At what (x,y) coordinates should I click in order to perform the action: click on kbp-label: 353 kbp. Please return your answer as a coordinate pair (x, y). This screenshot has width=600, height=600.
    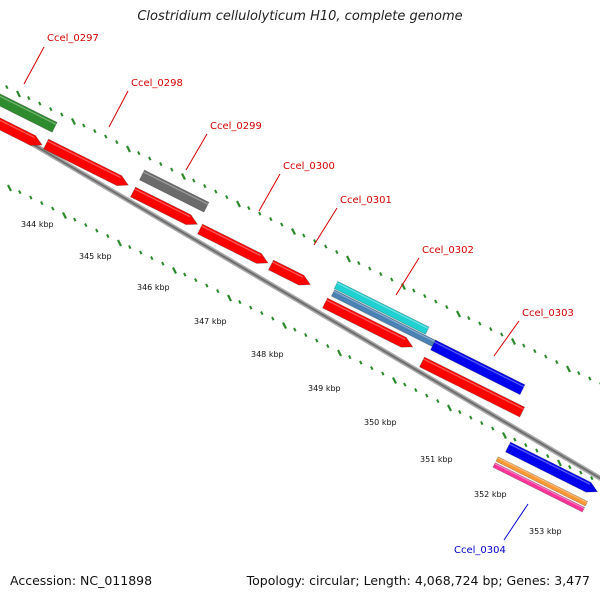
    Looking at the image, I should click on (545, 531).